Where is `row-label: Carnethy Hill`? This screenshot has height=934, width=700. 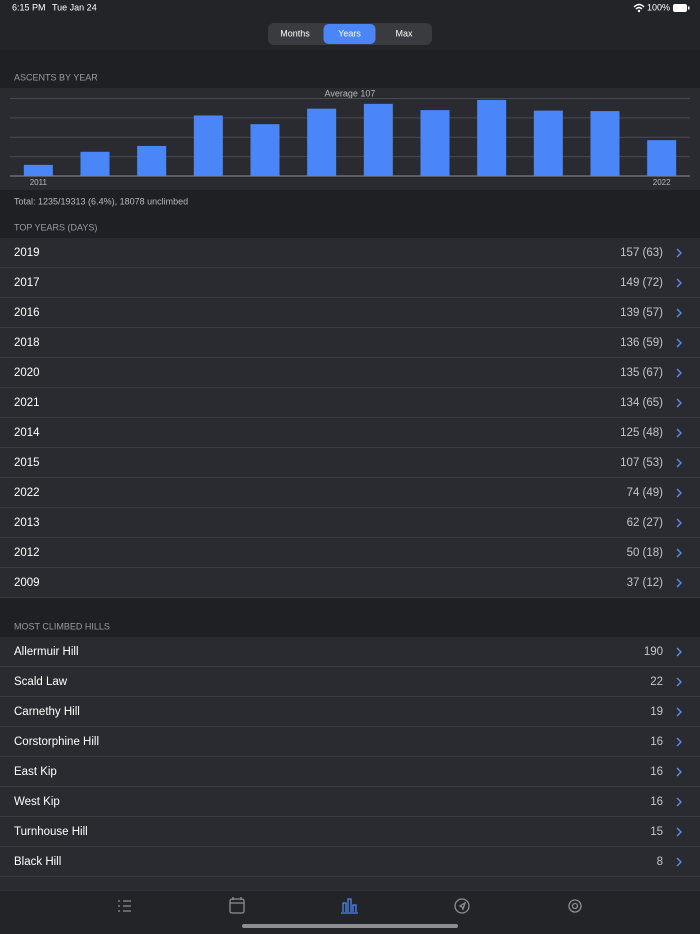 row-label: Carnethy Hill is located at coordinates (47, 712).